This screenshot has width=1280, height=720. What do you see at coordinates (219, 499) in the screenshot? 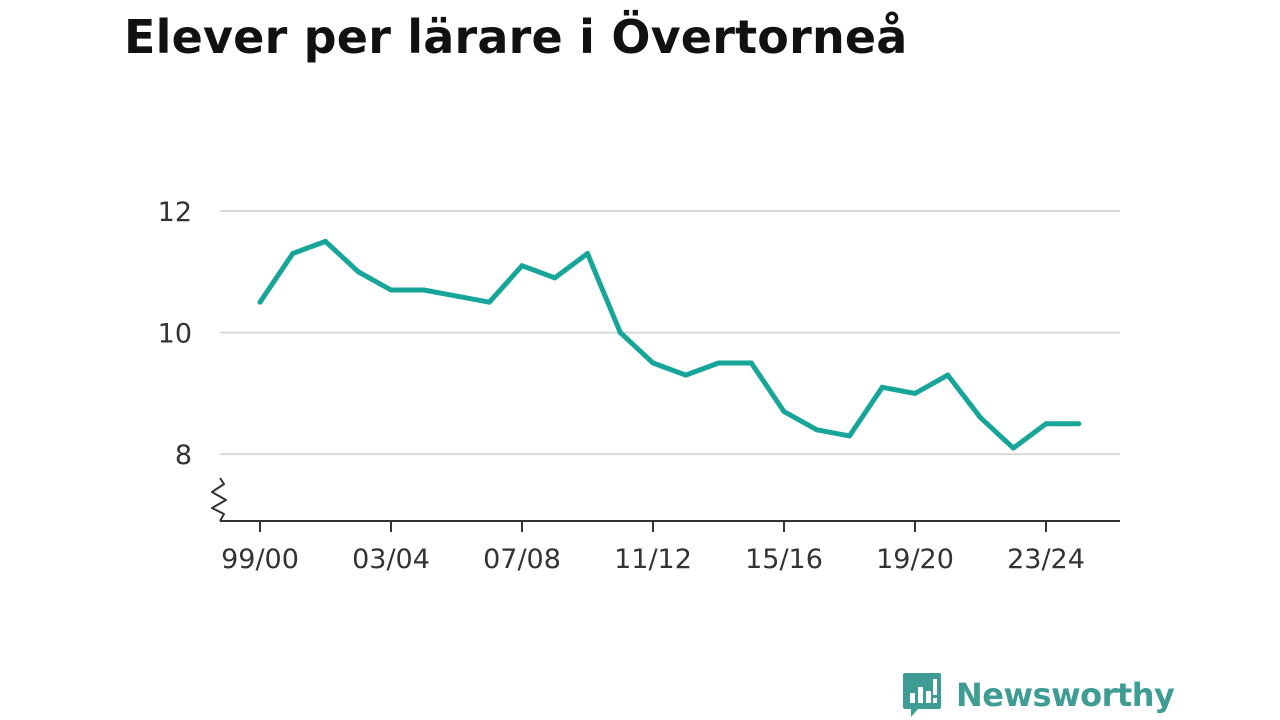
I see `axis-break-icon` at bounding box center [219, 499].